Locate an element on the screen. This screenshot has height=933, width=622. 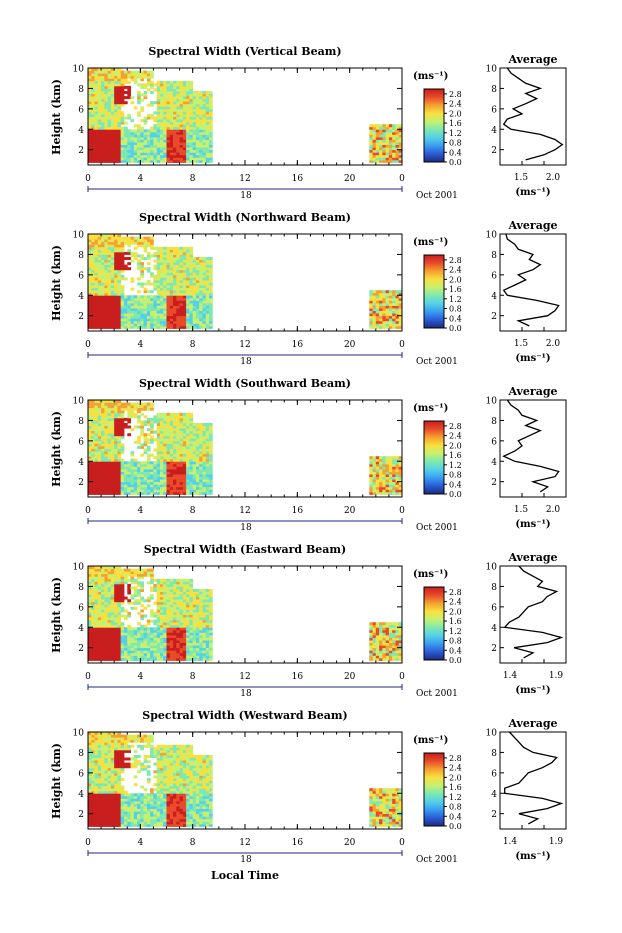
avg-xtick-label: 1.5 is located at coordinates (521, 178).